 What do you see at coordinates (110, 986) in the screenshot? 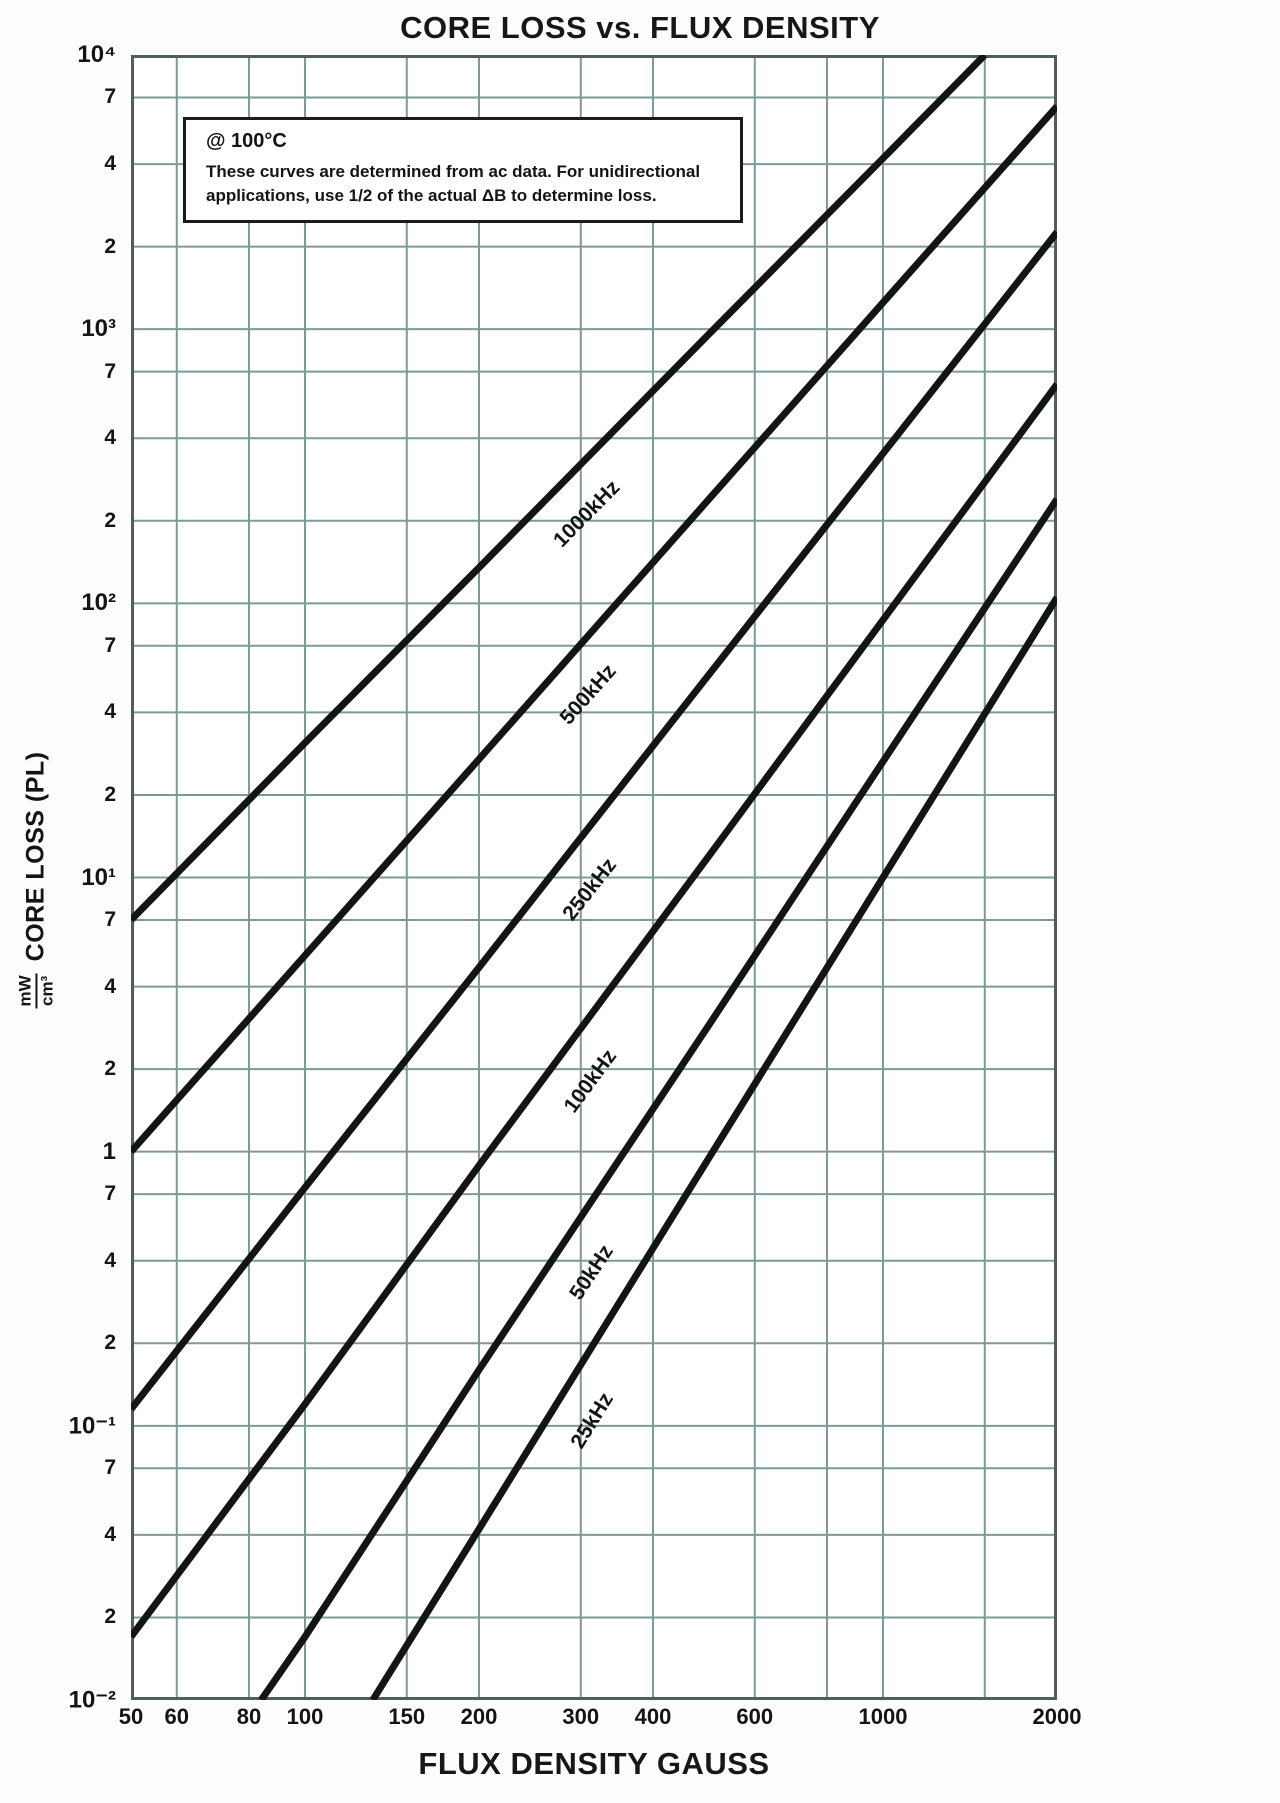
I see `y-tick-label-4: 4` at bounding box center [110, 986].